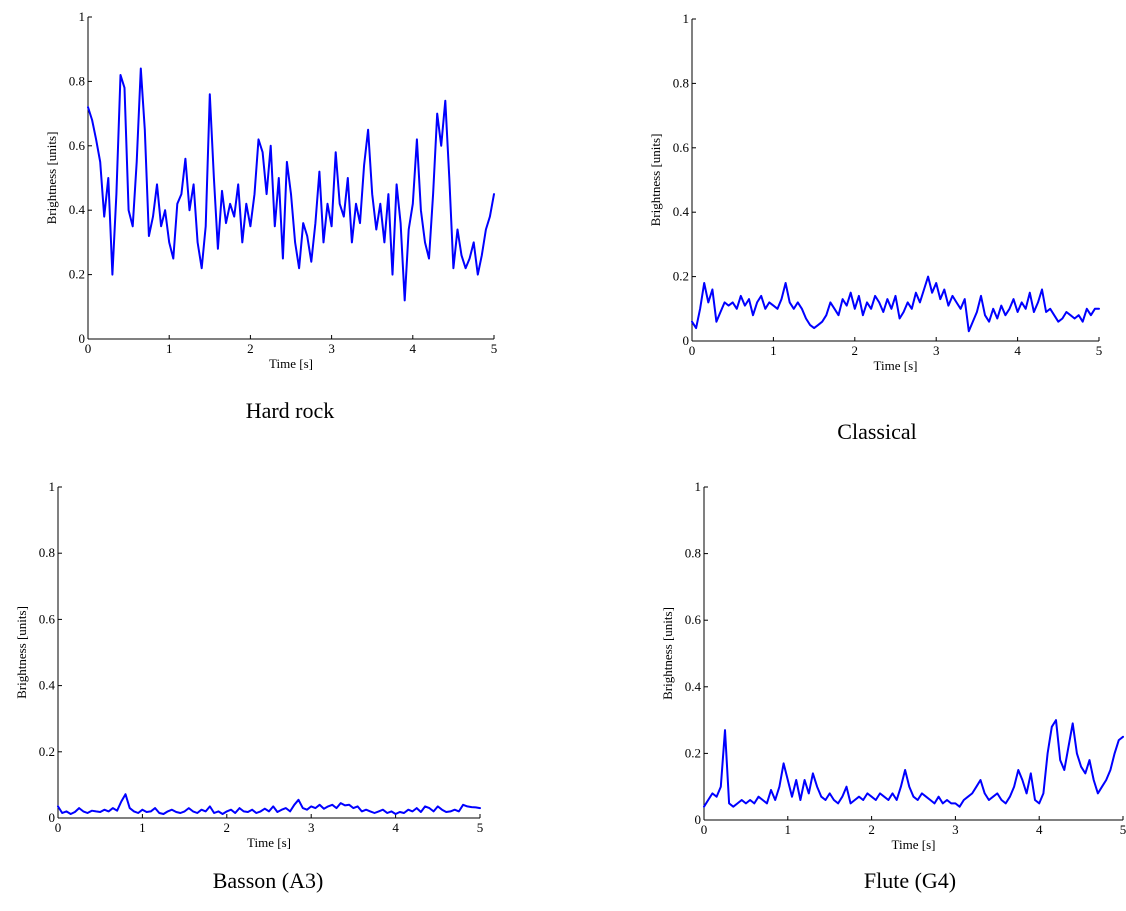 Image resolution: width=1126 pixels, height=911 pixels. I want to click on caption-hard-rock: Hard rock, so click(290, 410).